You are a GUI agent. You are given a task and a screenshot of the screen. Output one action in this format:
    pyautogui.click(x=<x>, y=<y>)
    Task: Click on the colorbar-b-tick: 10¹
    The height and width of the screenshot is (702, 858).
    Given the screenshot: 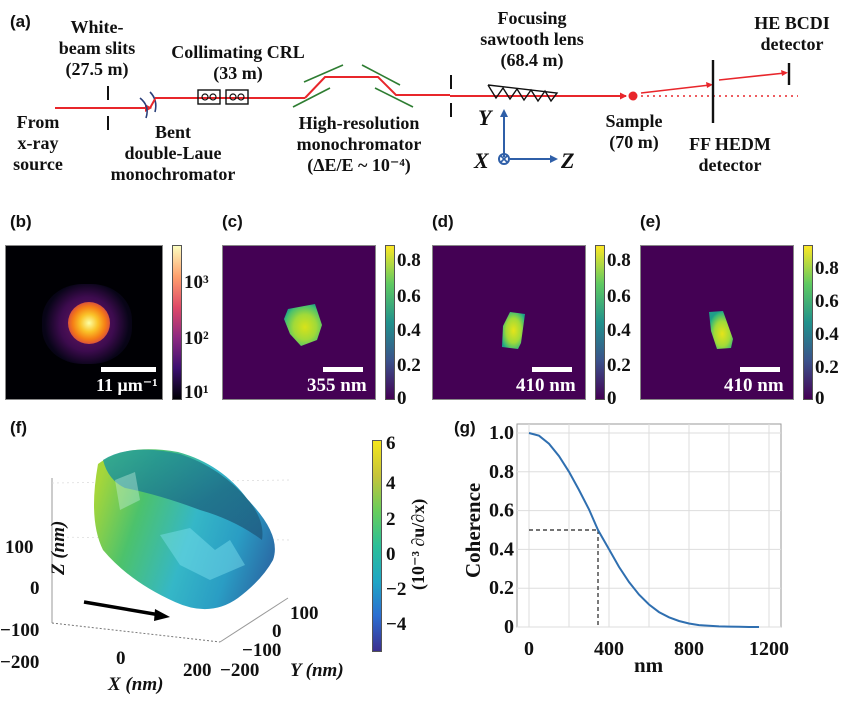 What is the action you would take?
    pyautogui.click(x=196, y=392)
    